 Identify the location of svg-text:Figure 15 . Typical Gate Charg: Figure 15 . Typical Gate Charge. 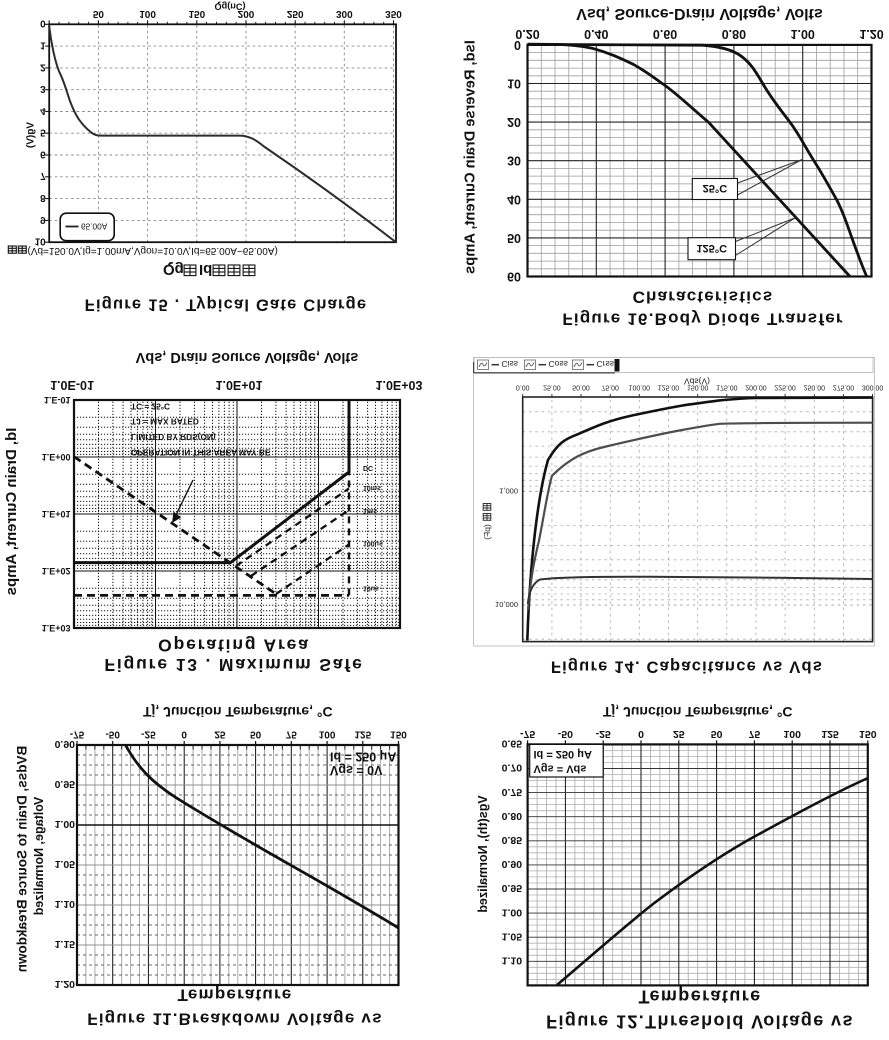
(226, 305).